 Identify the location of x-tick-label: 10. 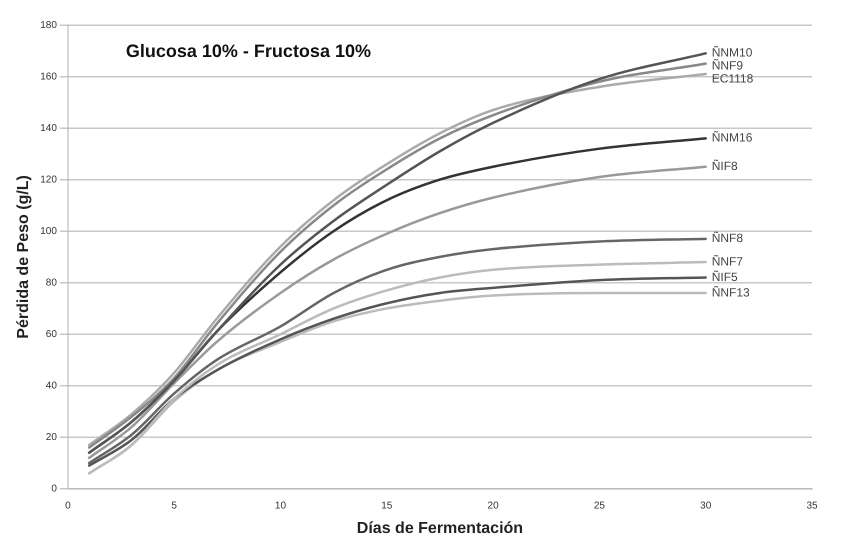
(280, 506).